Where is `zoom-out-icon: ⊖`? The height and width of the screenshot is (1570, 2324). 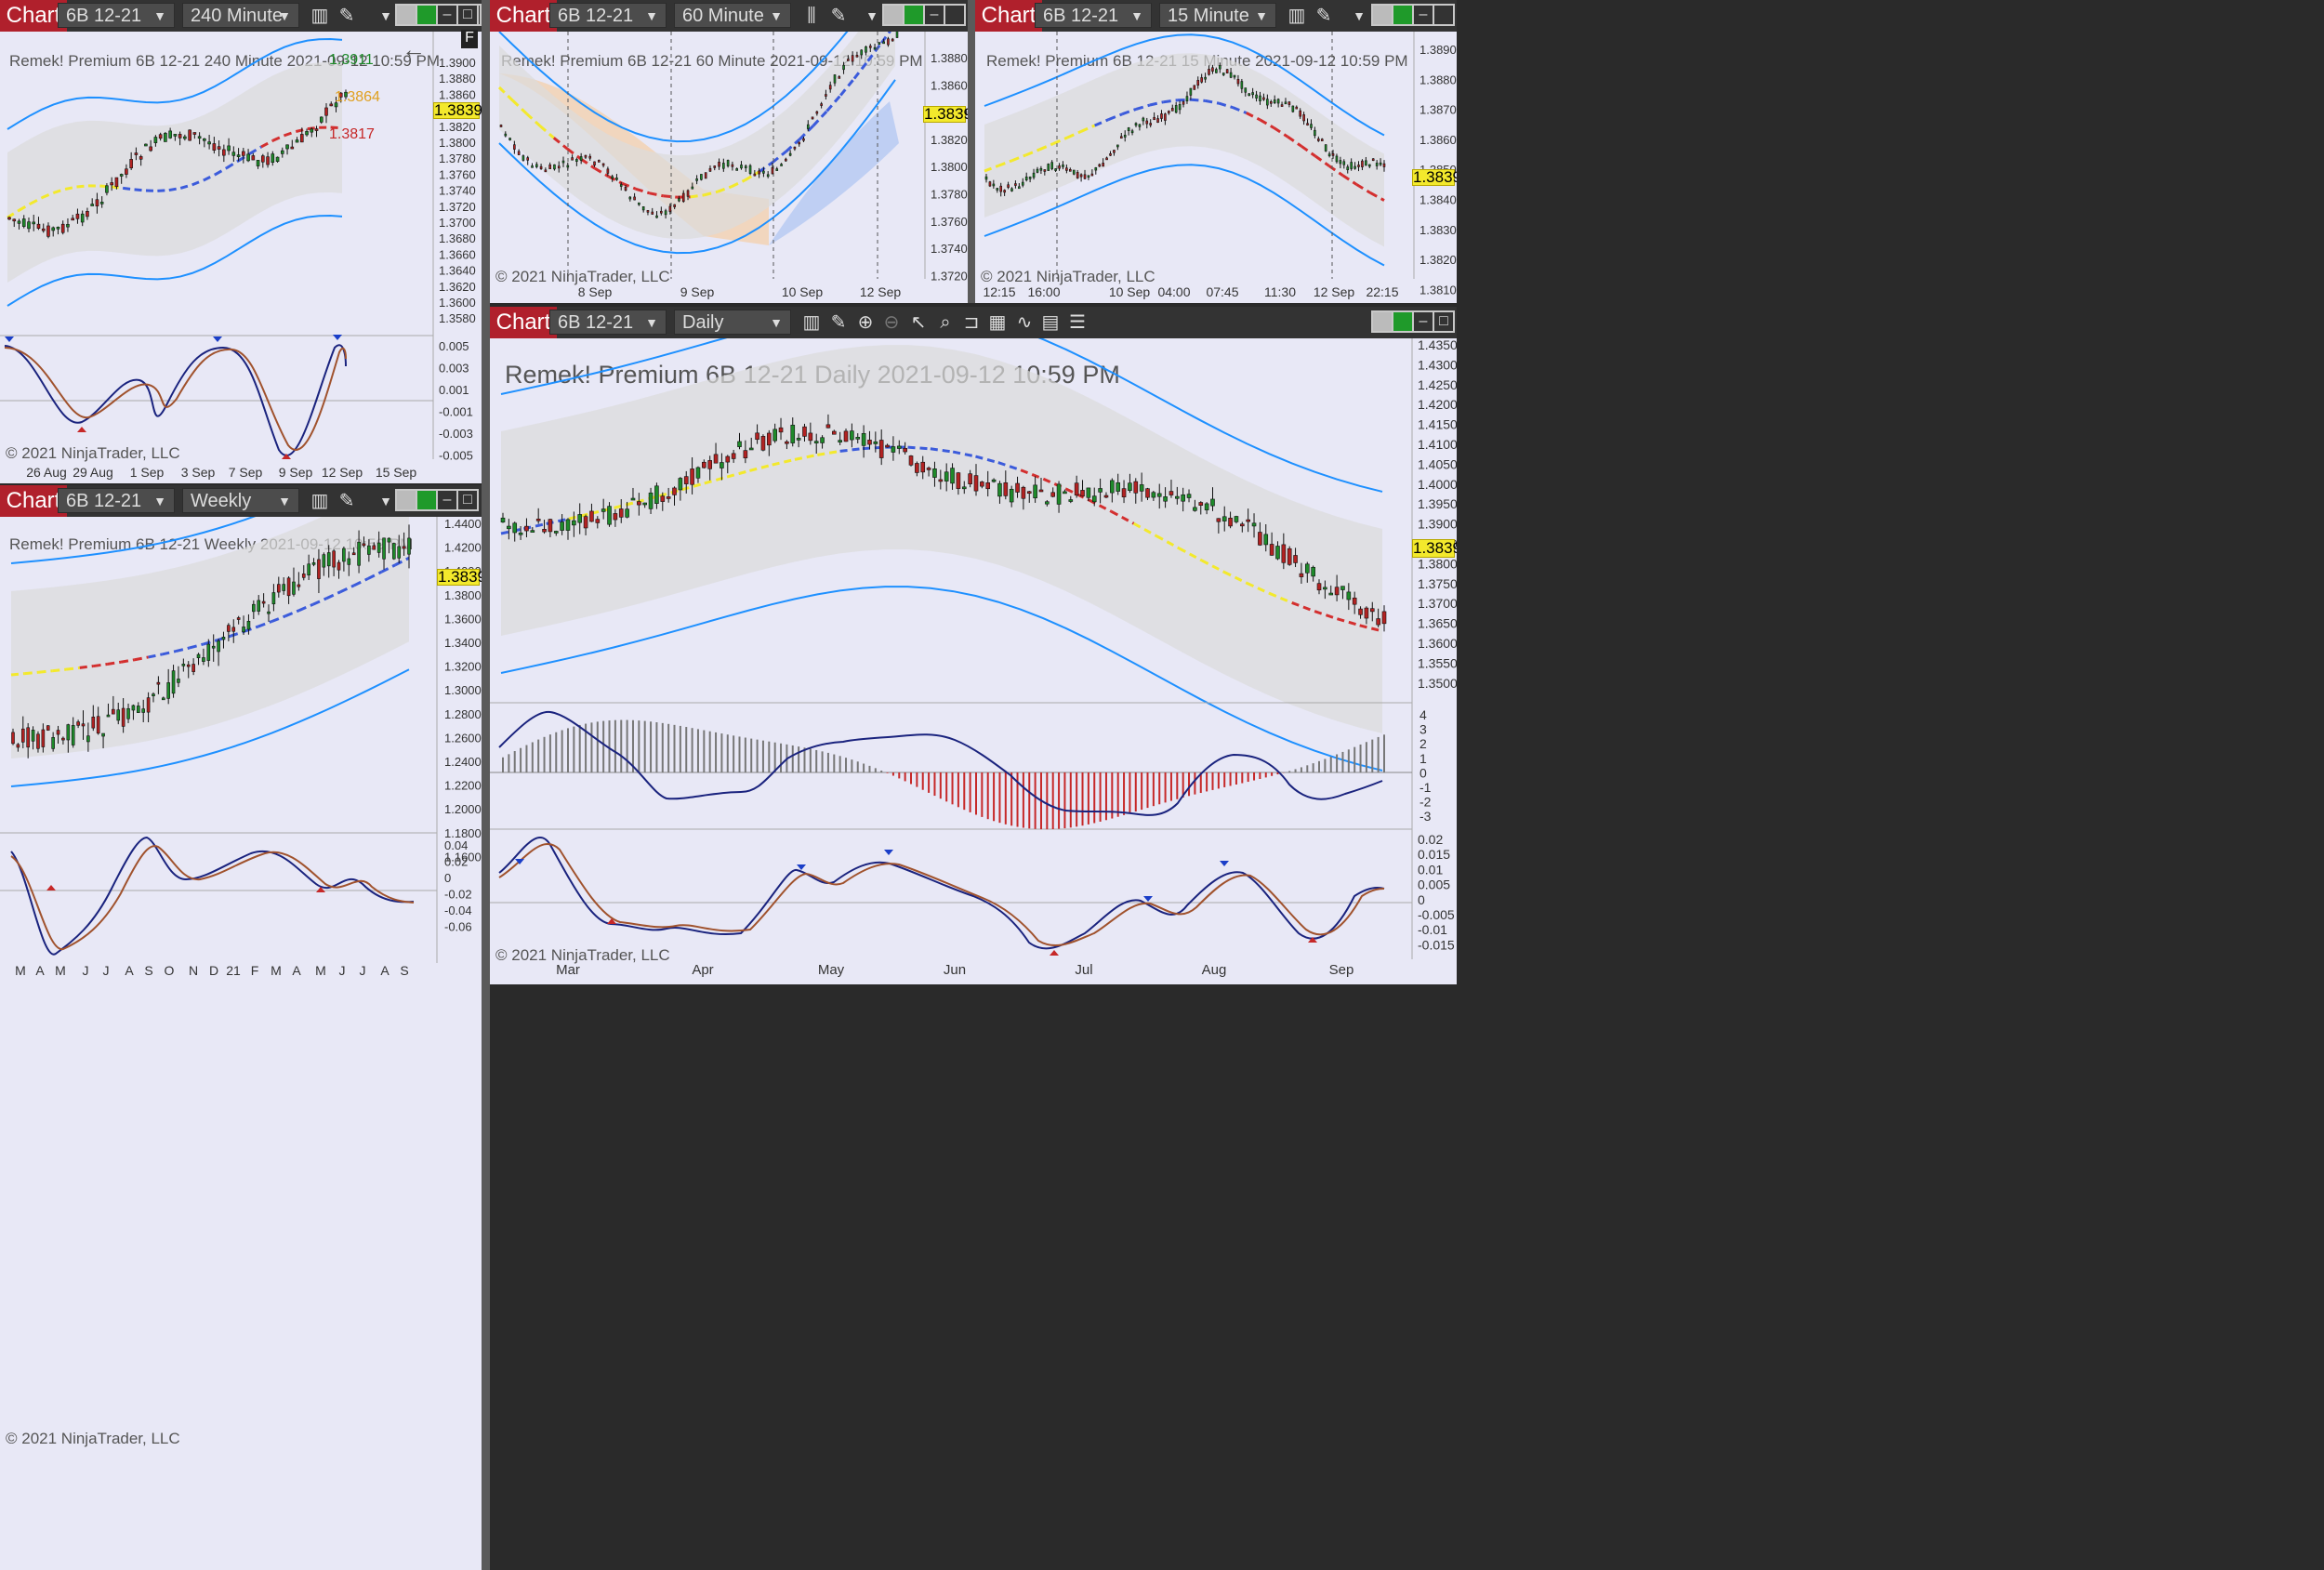 zoom-out-icon: ⊖ is located at coordinates (891, 322).